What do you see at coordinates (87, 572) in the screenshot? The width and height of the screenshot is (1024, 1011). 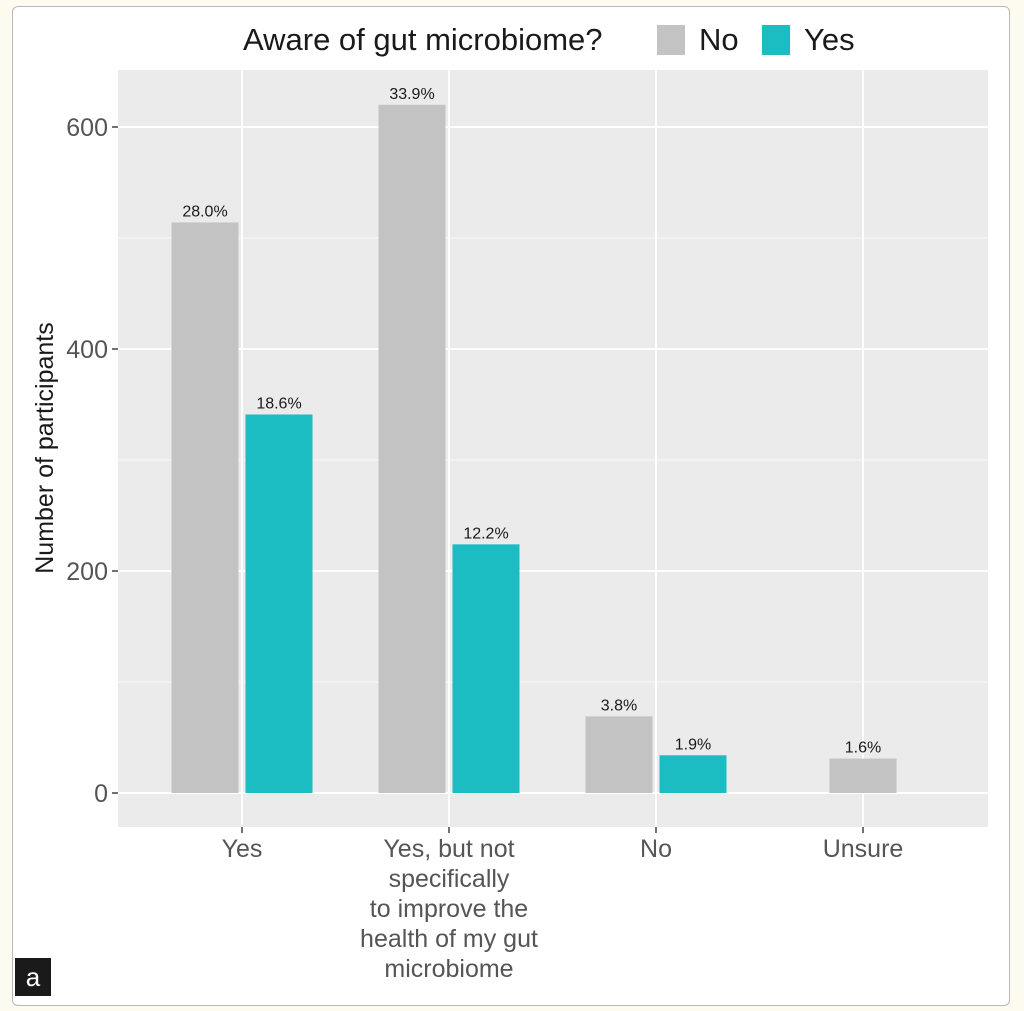 I see `y-tick-label: 200` at bounding box center [87, 572].